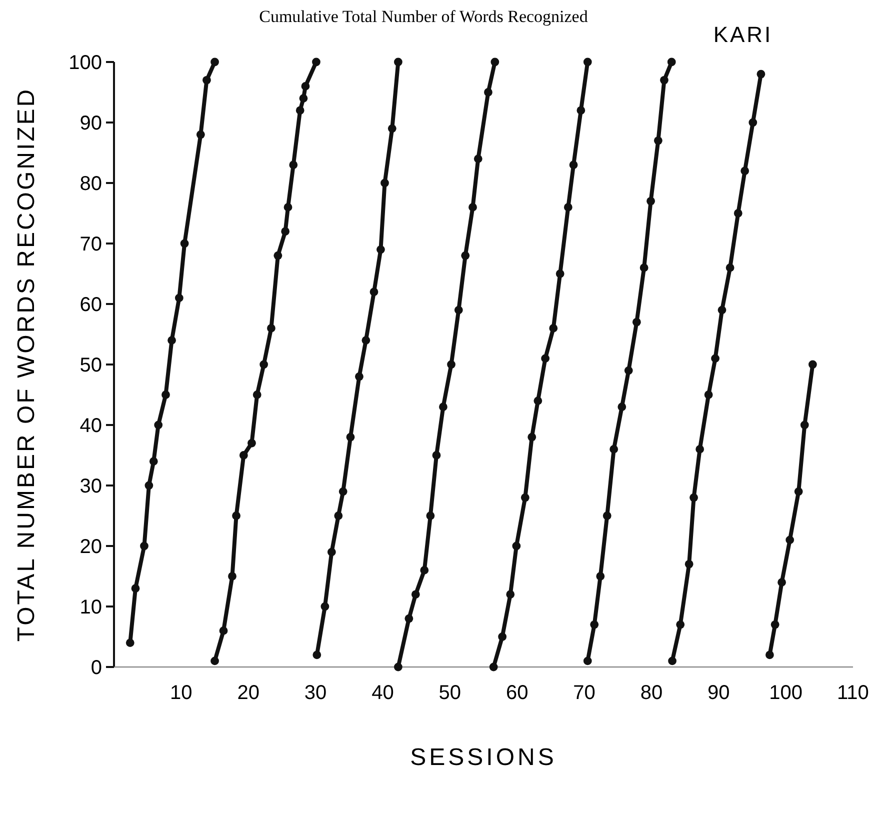 Image resolution: width=887 pixels, height=819 pixels. What do you see at coordinates (383, 693) in the screenshot?
I see `x-tick-label: 40` at bounding box center [383, 693].